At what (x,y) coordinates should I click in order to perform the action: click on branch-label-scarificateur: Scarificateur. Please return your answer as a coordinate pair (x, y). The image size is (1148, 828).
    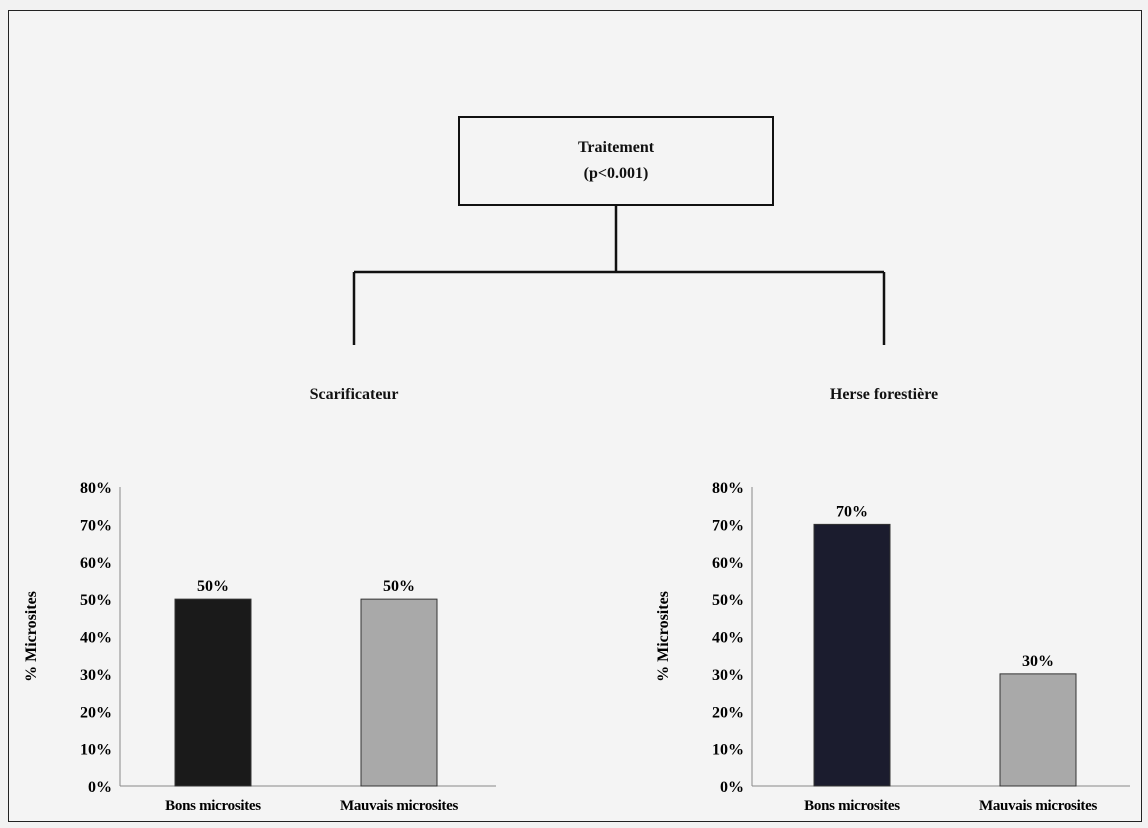
    Looking at the image, I should click on (354, 394).